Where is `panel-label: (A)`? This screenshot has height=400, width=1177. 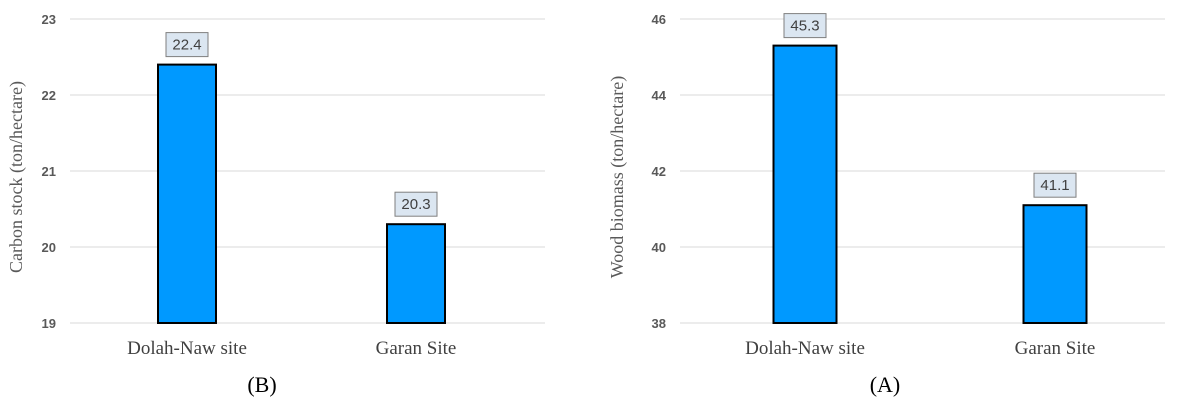
panel-label: (A) is located at coordinates (885, 384).